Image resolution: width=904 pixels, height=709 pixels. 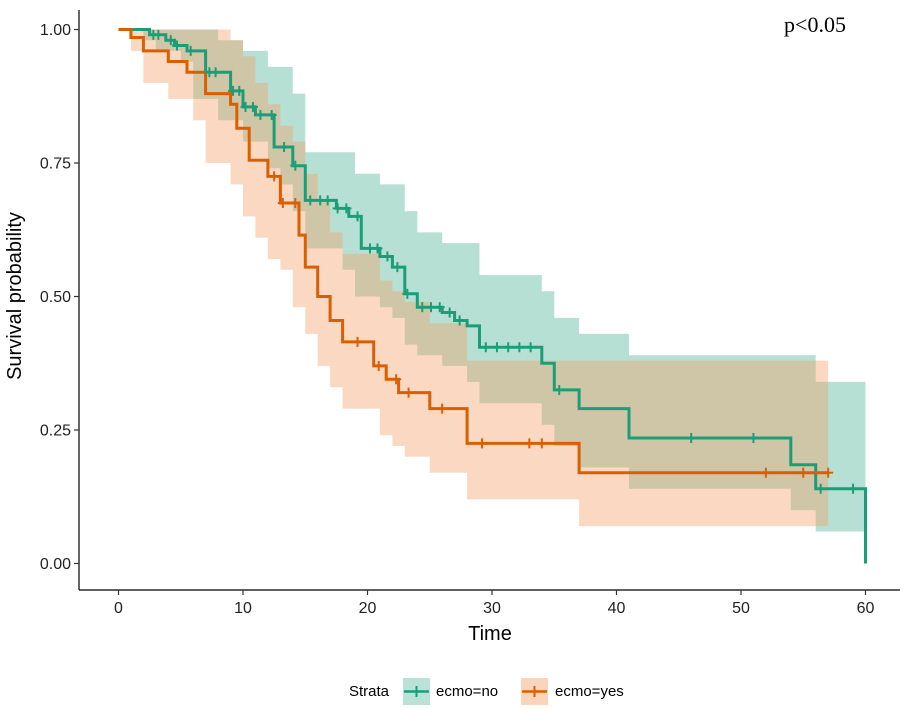 I want to click on legend-key-ecmo-no, so click(x=416, y=691).